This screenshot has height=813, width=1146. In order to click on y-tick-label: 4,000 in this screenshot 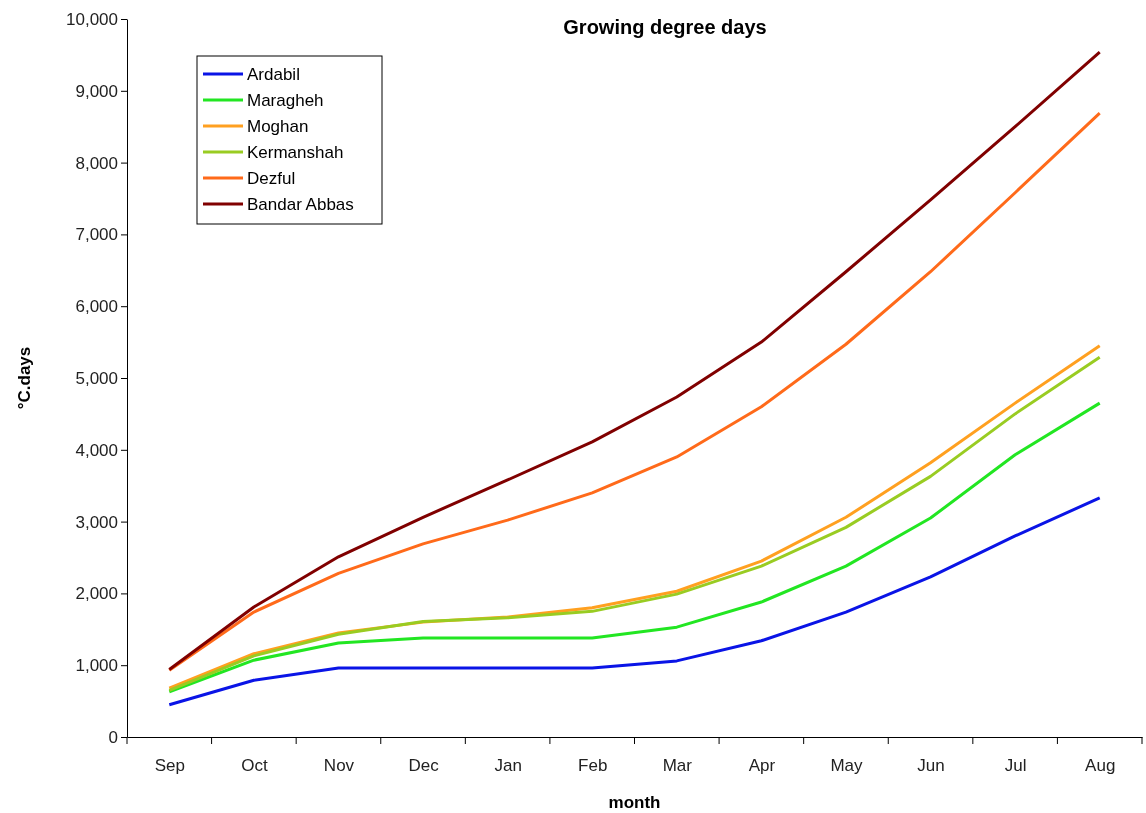, I will do `click(96, 450)`.